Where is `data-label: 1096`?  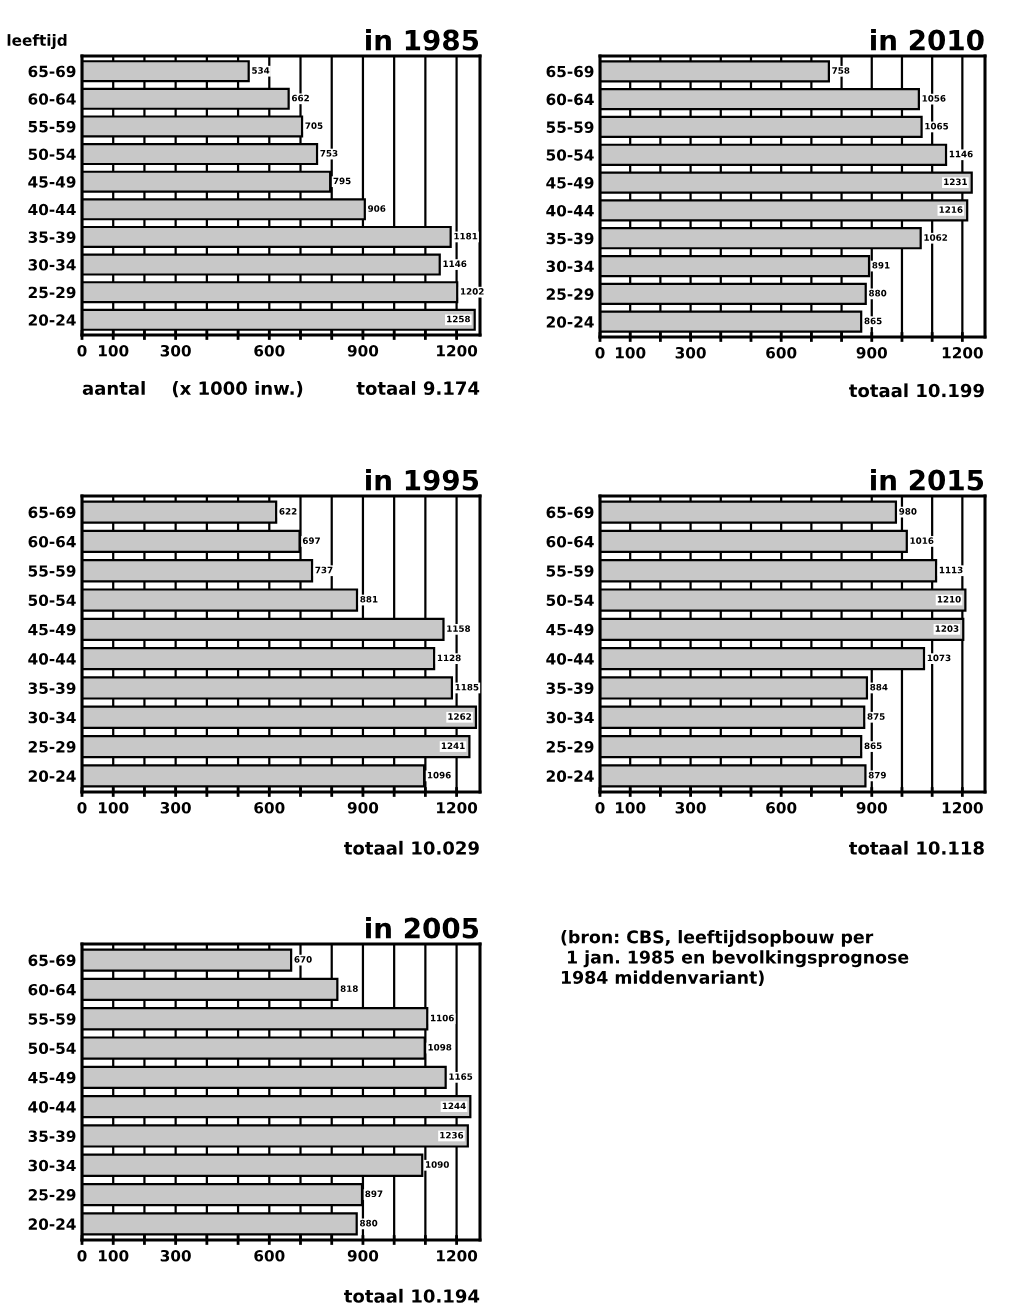 data-label: 1096 is located at coordinates (439, 775).